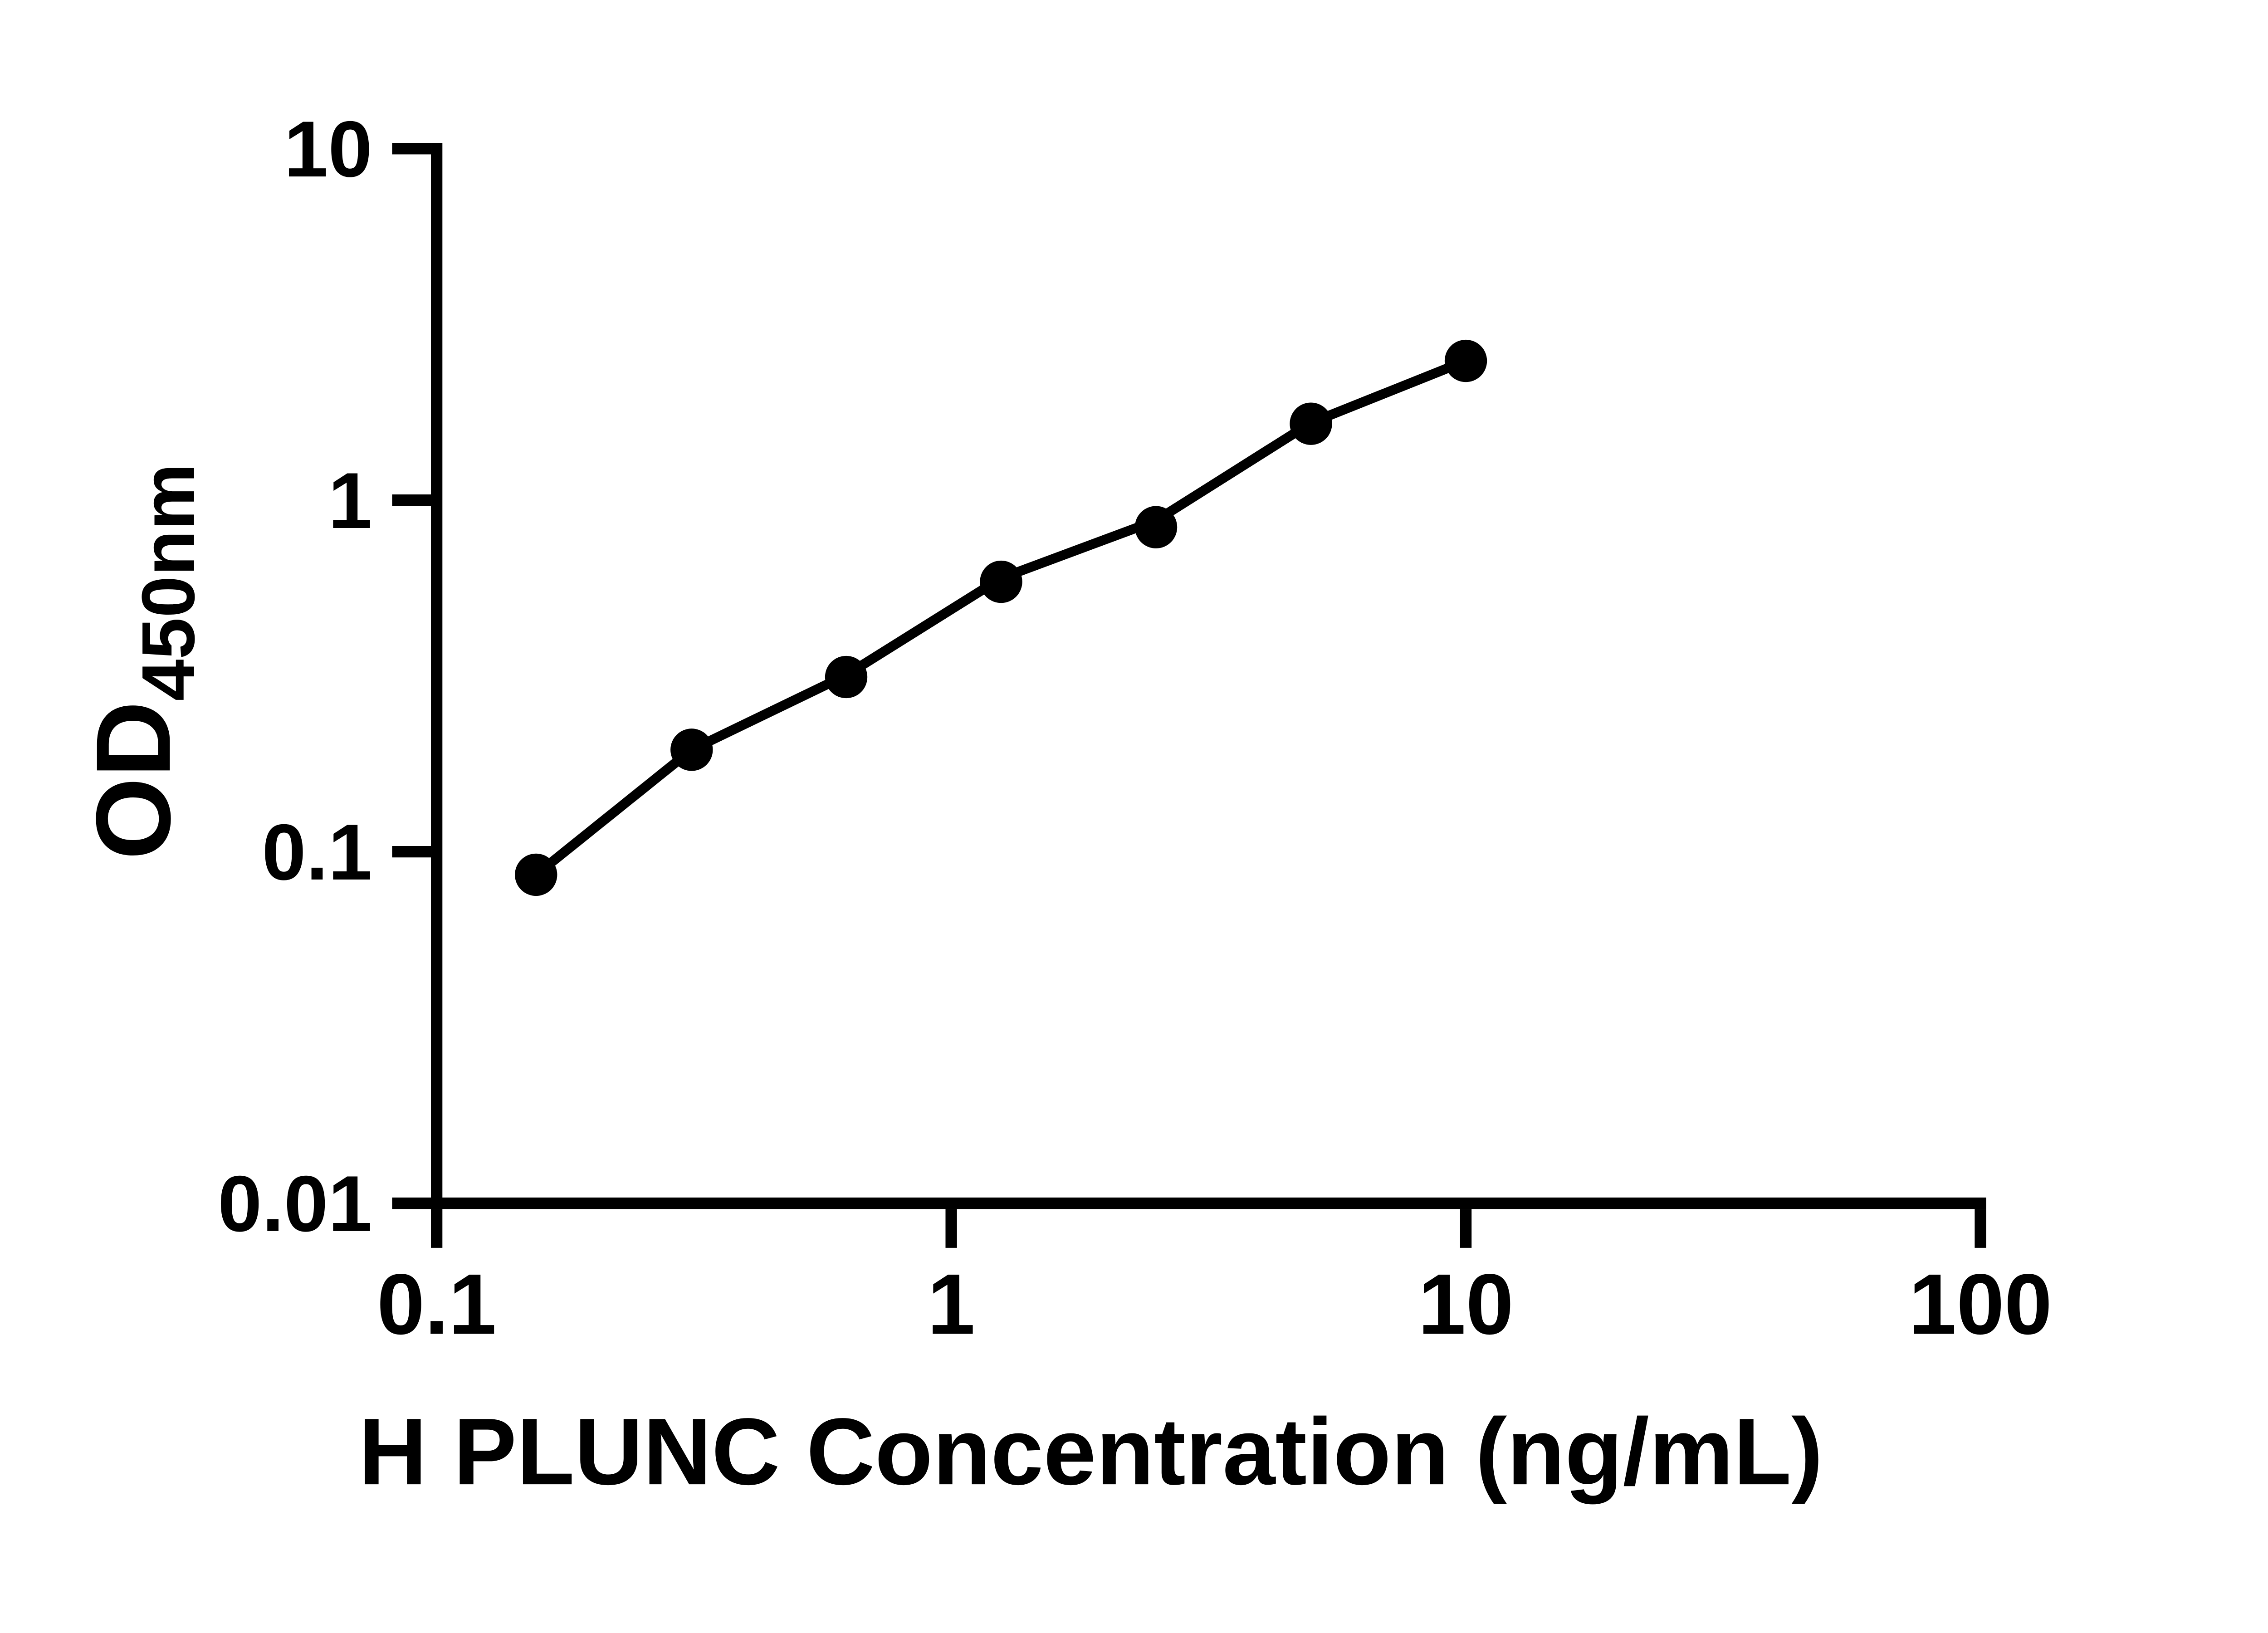  What do you see at coordinates (951, 1304) in the screenshot?
I see `x-tick-label: 1` at bounding box center [951, 1304].